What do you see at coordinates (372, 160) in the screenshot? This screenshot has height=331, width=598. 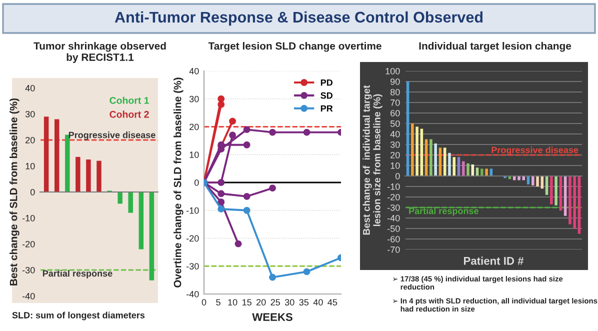 I see `y-axis-title: Best change of individual target lesion size from baseline (%)` at bounding box center [372, 160].